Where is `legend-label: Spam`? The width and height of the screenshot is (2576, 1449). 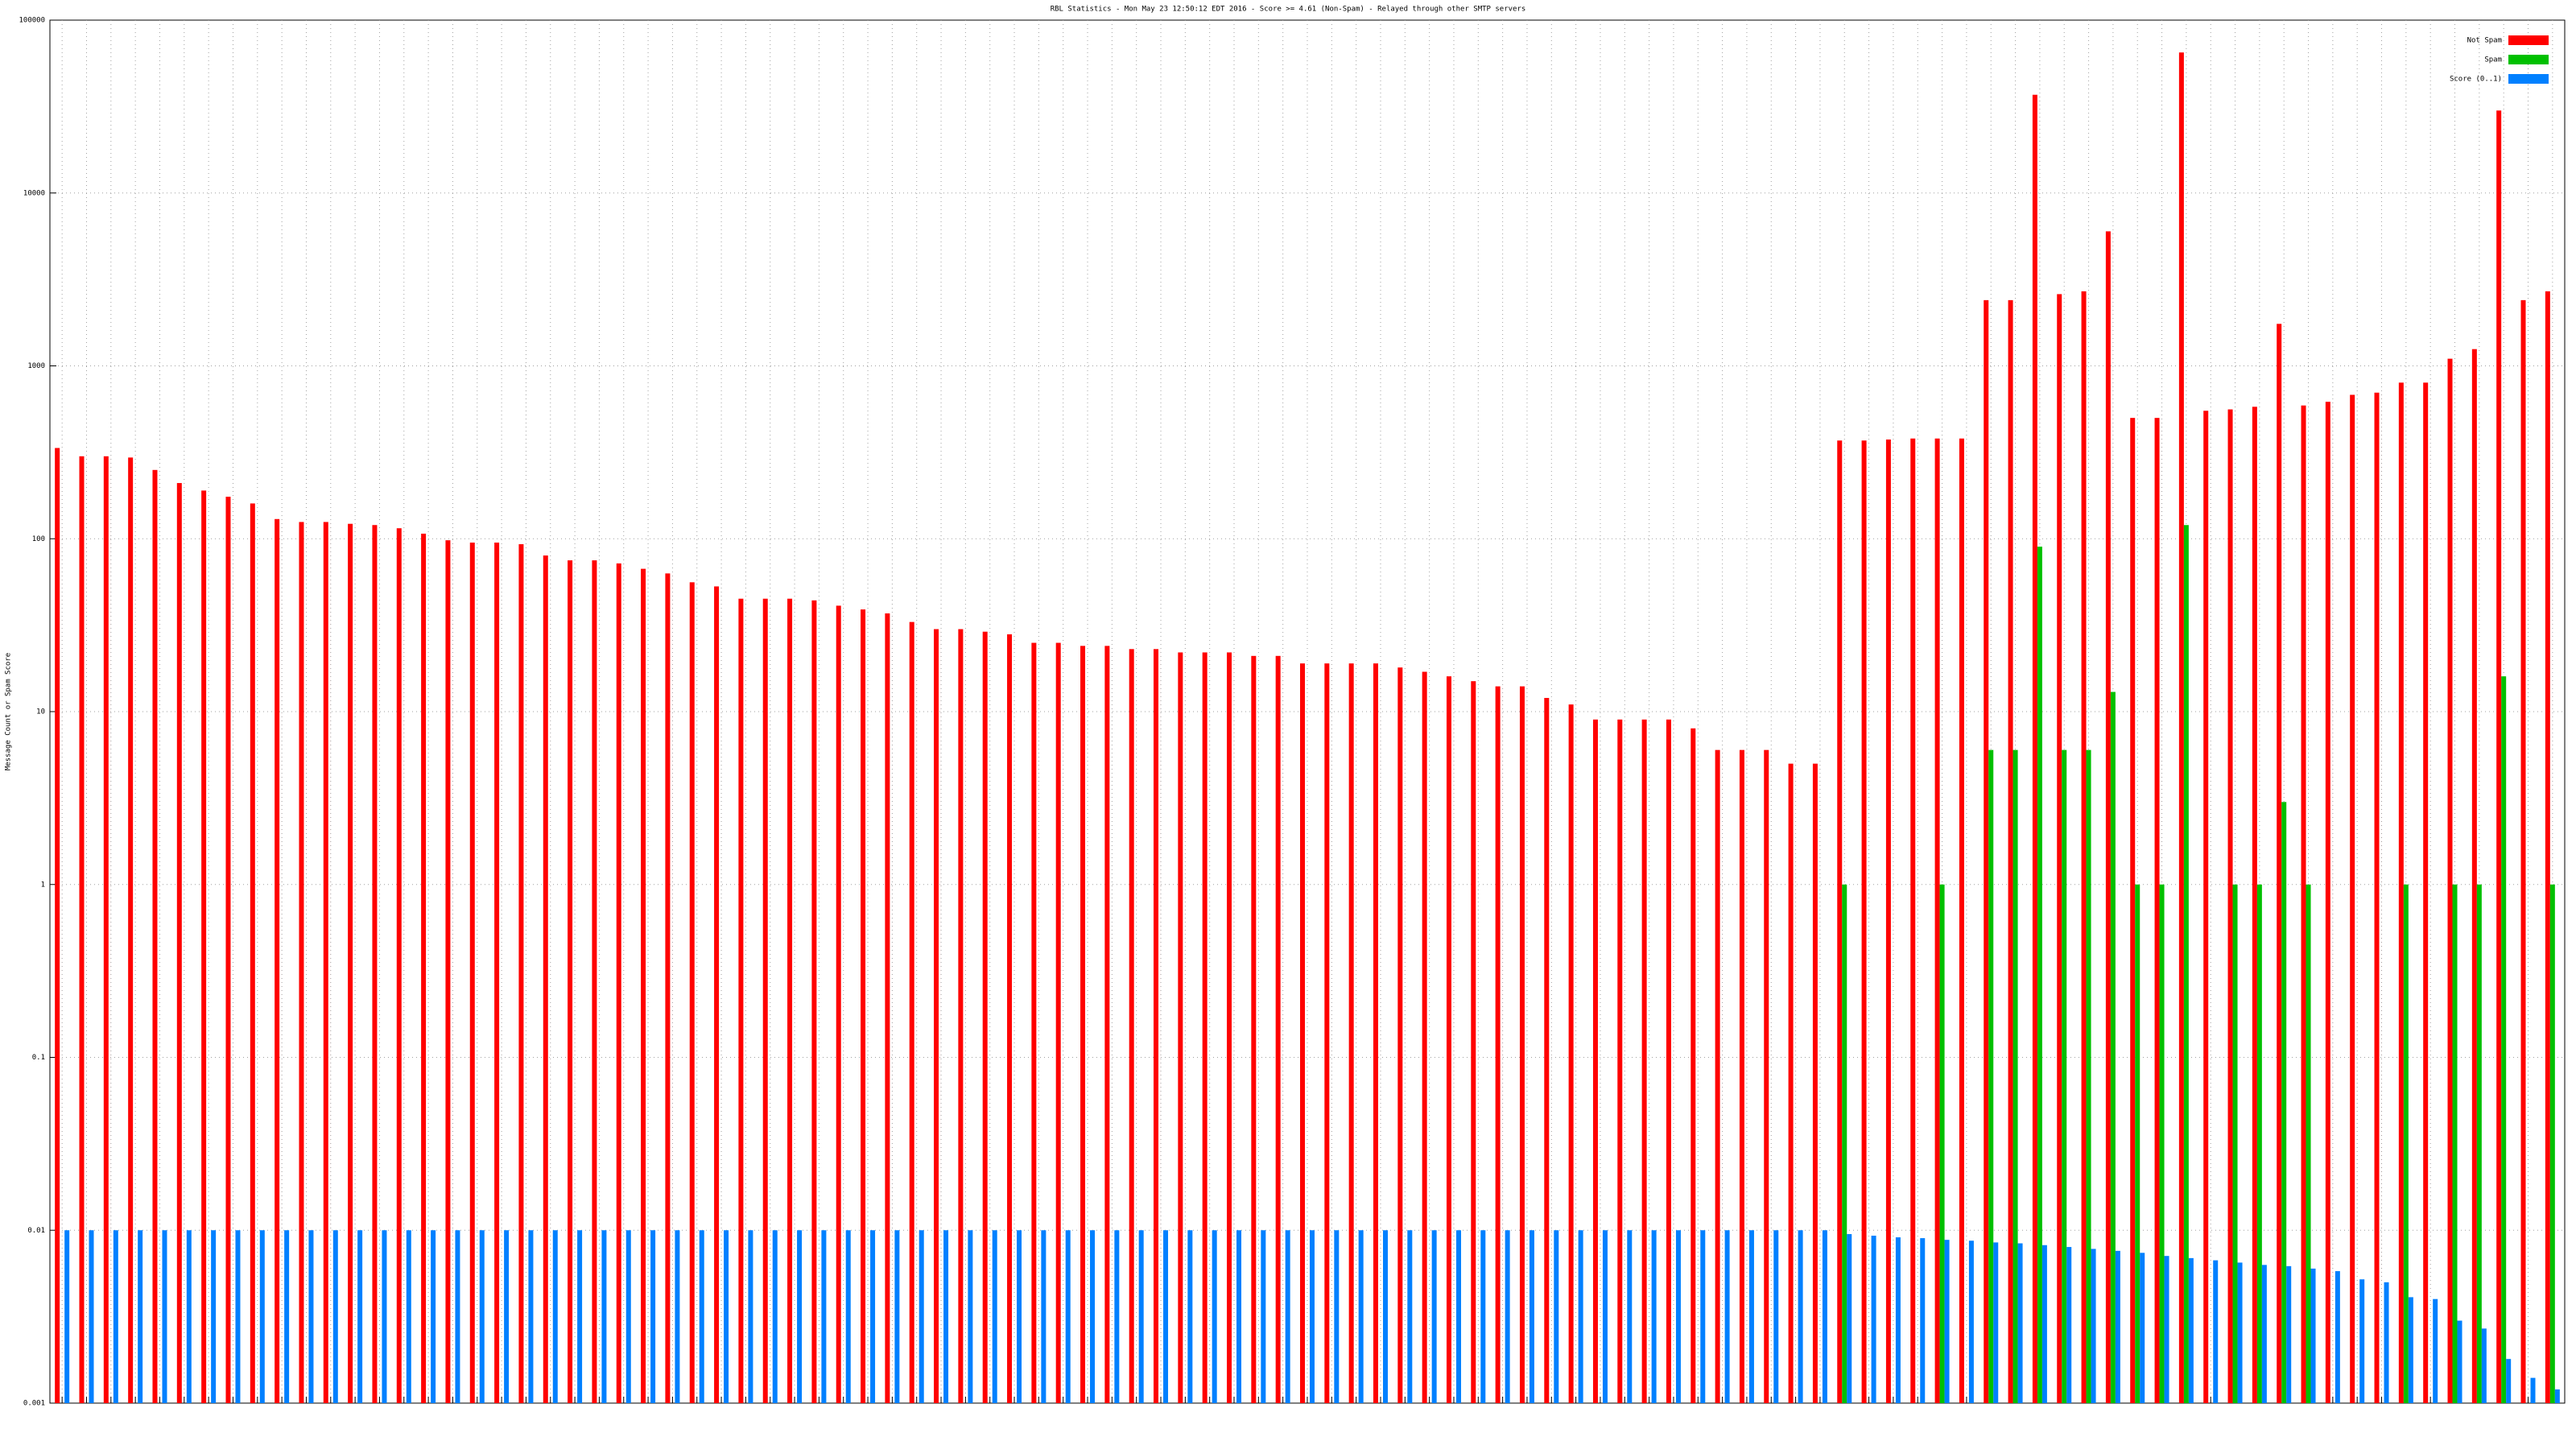 legend-label: Spam is located at coordinates (2493, 60).